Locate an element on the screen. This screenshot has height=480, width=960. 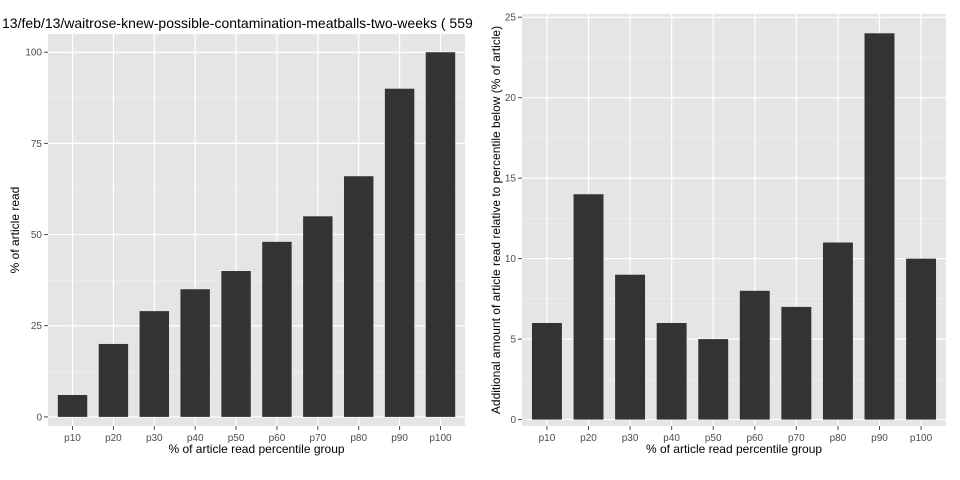
right-bar-p20 is located at coordinates (588, 307).